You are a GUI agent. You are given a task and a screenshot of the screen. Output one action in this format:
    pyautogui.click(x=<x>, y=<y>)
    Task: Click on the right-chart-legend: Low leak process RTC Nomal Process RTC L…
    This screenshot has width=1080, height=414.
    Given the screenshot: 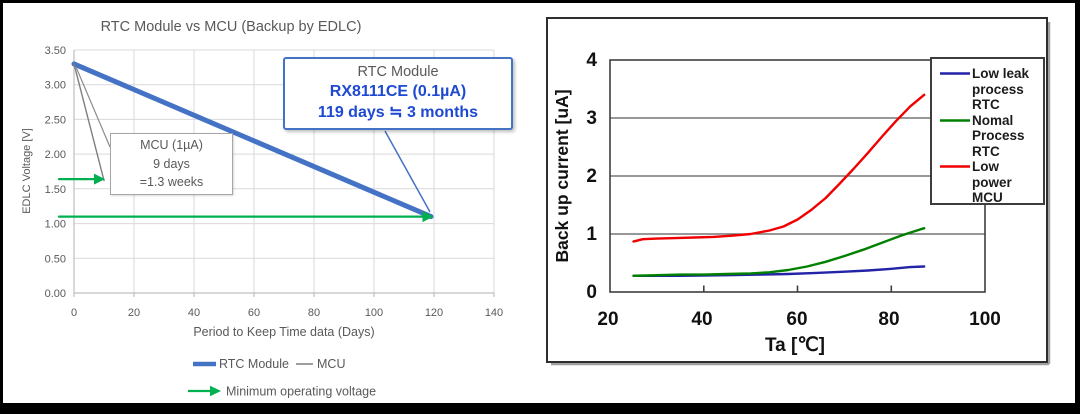 What is the action you would take?
    pyautogui.click(x=987, y=131)
    